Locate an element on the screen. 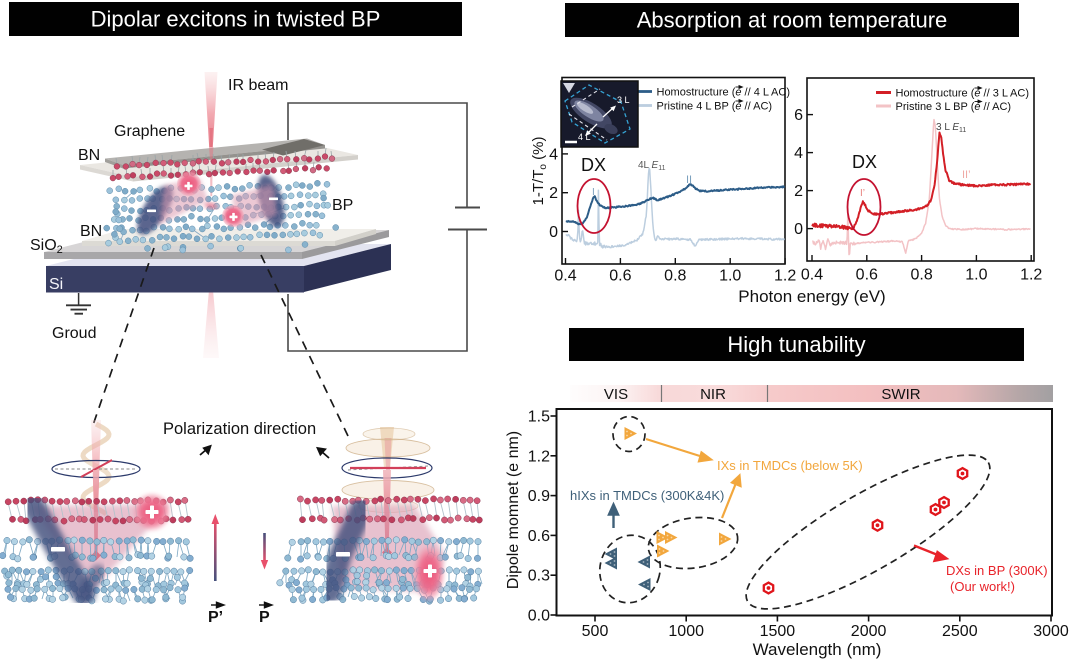 This screenshot has width=1080, height=663. svg-text: II’ is located at coordinates (966, 175).